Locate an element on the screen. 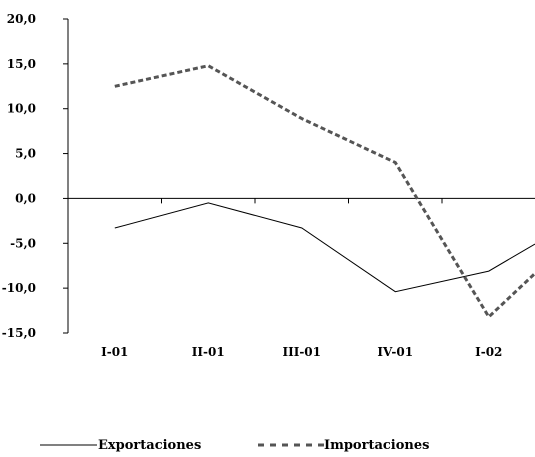 The height and width of the screenshot is (457, 535). y-tick-label: -15,0 is located at coordinates (19, 333).